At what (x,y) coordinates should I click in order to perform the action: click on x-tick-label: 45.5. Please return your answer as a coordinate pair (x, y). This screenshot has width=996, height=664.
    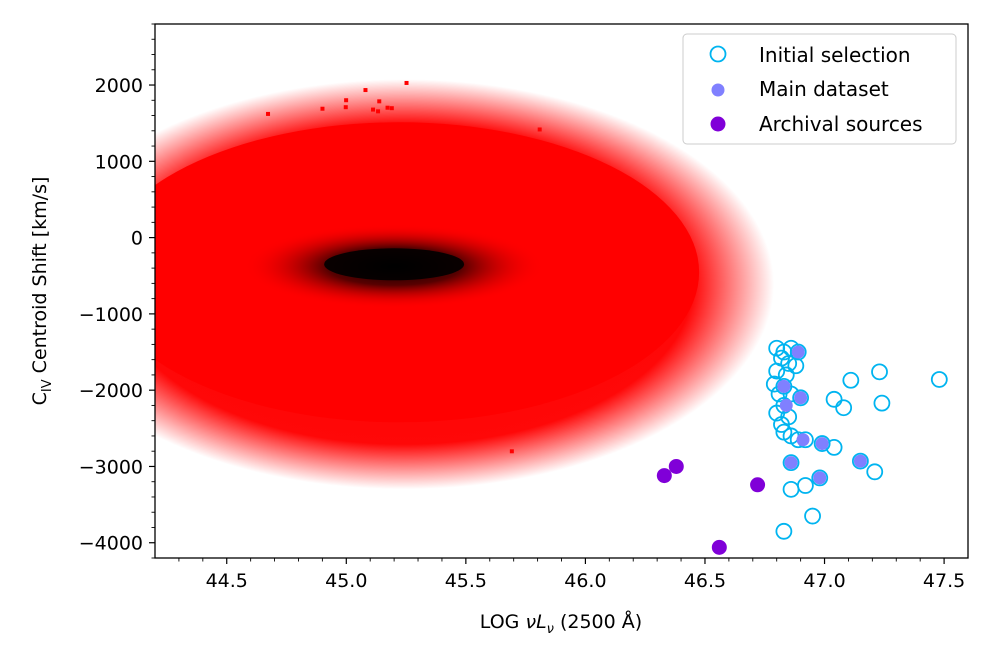
    Looking at the image, I should click on (466, 581).